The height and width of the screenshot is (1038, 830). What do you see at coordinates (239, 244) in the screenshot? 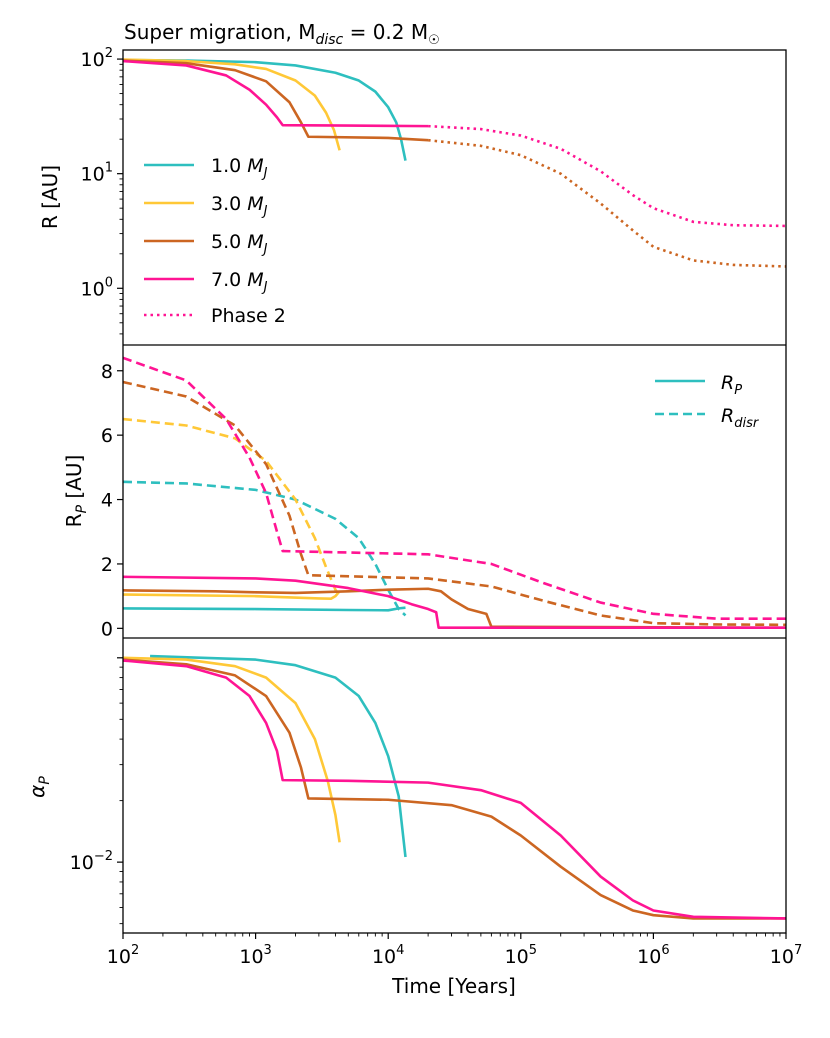
I see `legend-label-5MJ: 5.0 MJ` at bounding box center [239, 244].